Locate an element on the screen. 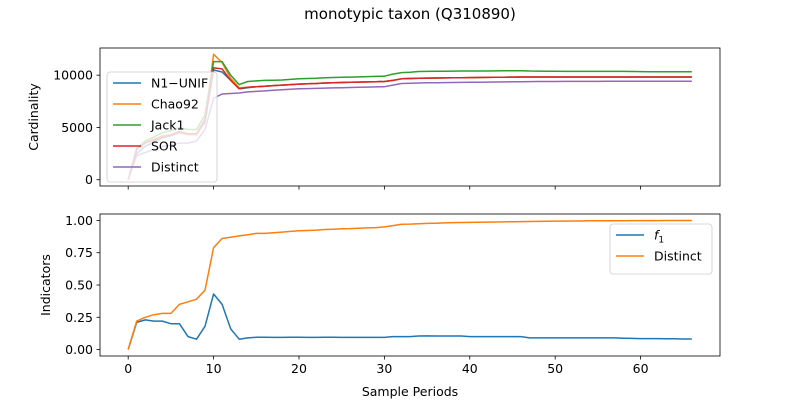  y-tick-label: 10000 is located at coordinates (73, 75).